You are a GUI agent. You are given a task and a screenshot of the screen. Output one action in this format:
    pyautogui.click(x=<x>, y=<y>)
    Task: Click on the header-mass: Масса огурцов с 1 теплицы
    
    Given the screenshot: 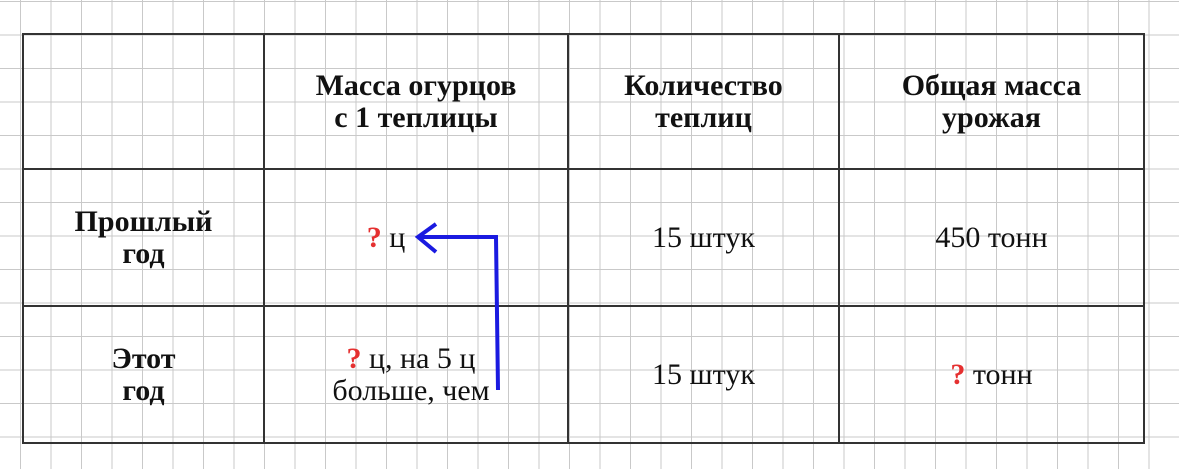 What is the action you would take?
    pyautogui.click(x=416, y=101)
    